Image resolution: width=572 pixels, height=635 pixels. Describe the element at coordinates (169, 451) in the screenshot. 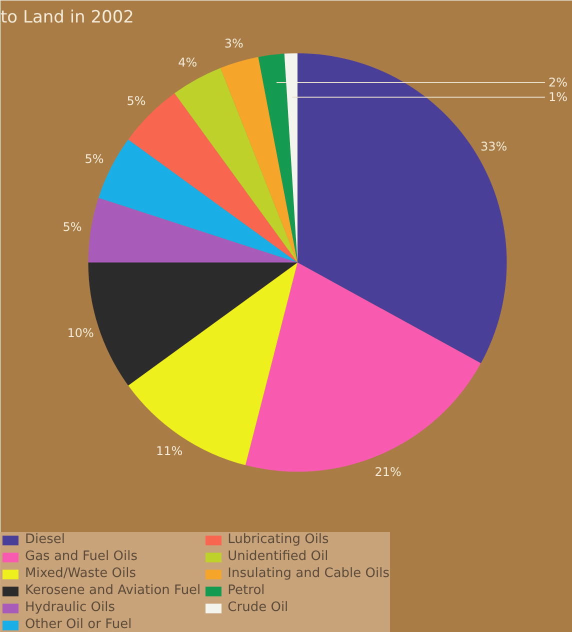

I see `data-label: 11%` at that location.